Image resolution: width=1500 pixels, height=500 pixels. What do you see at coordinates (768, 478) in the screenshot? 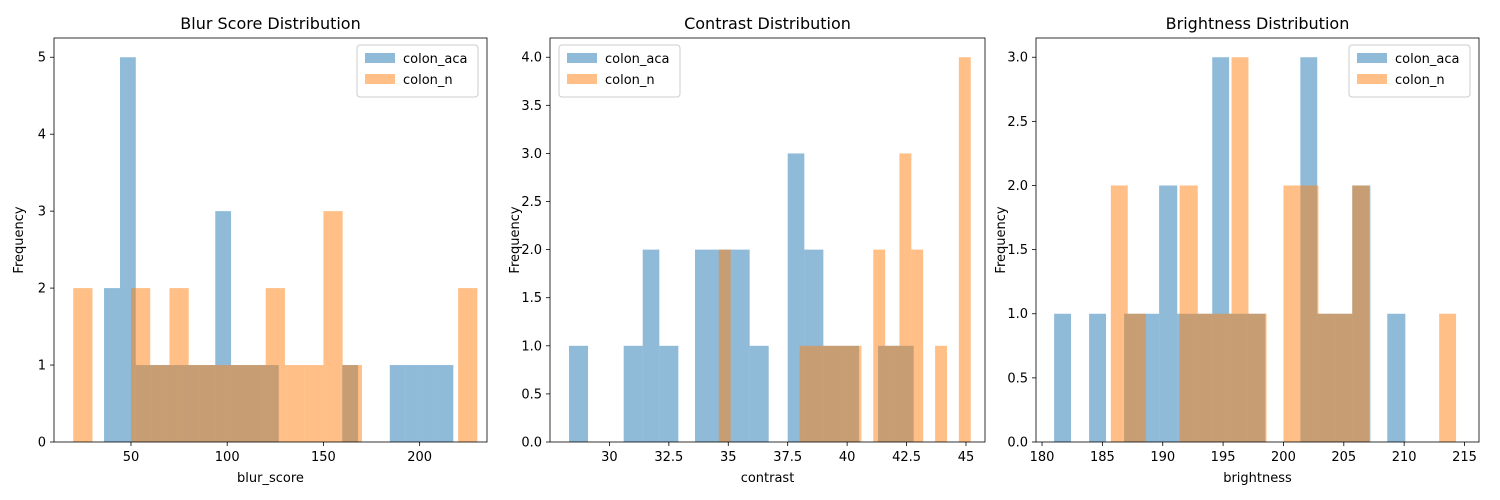
I see `x-axis-label: contrast` at bounding box center [768, 478].